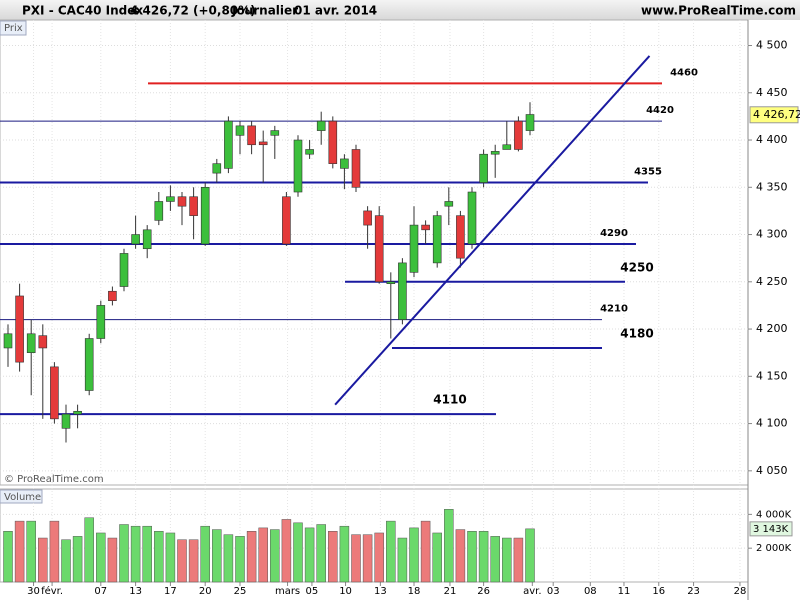  Describe the element at coordinates (772, 186) in the screenshot. I see `y-tick-label: 4 350` at that location.